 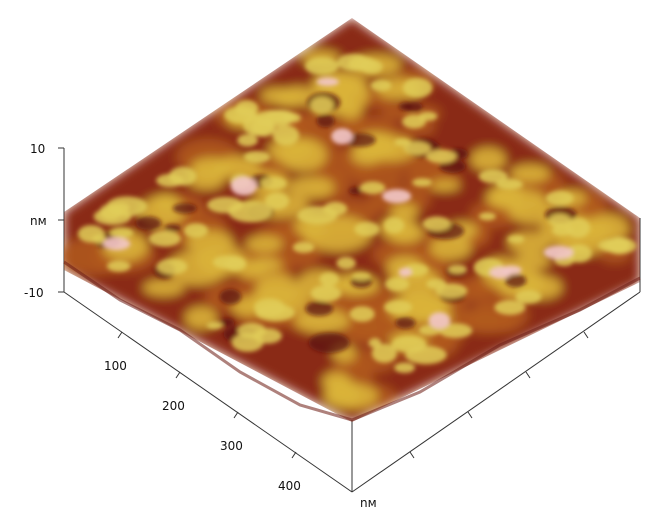 What do you see at coordinates (38, 221) in the screenshot?
I see `z-unit-label: nм` at bounding box center [38, 221].